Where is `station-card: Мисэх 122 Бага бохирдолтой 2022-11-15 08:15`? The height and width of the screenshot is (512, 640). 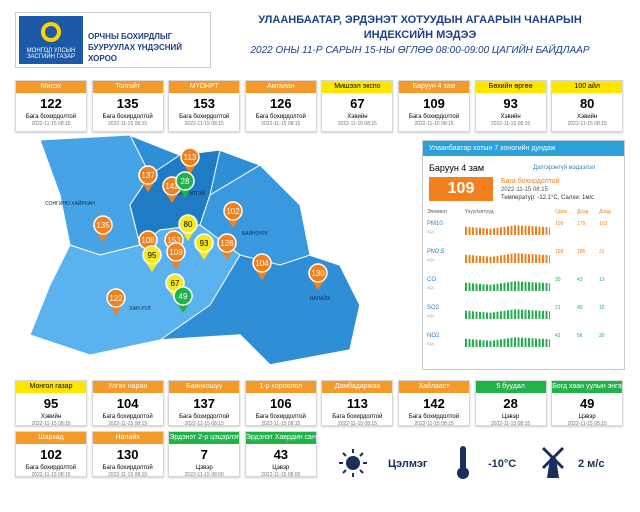 station-card: Мисэх 122 Бага бохирдолтой 2022-11-15 08:15 is located at coordinates (51, 106).